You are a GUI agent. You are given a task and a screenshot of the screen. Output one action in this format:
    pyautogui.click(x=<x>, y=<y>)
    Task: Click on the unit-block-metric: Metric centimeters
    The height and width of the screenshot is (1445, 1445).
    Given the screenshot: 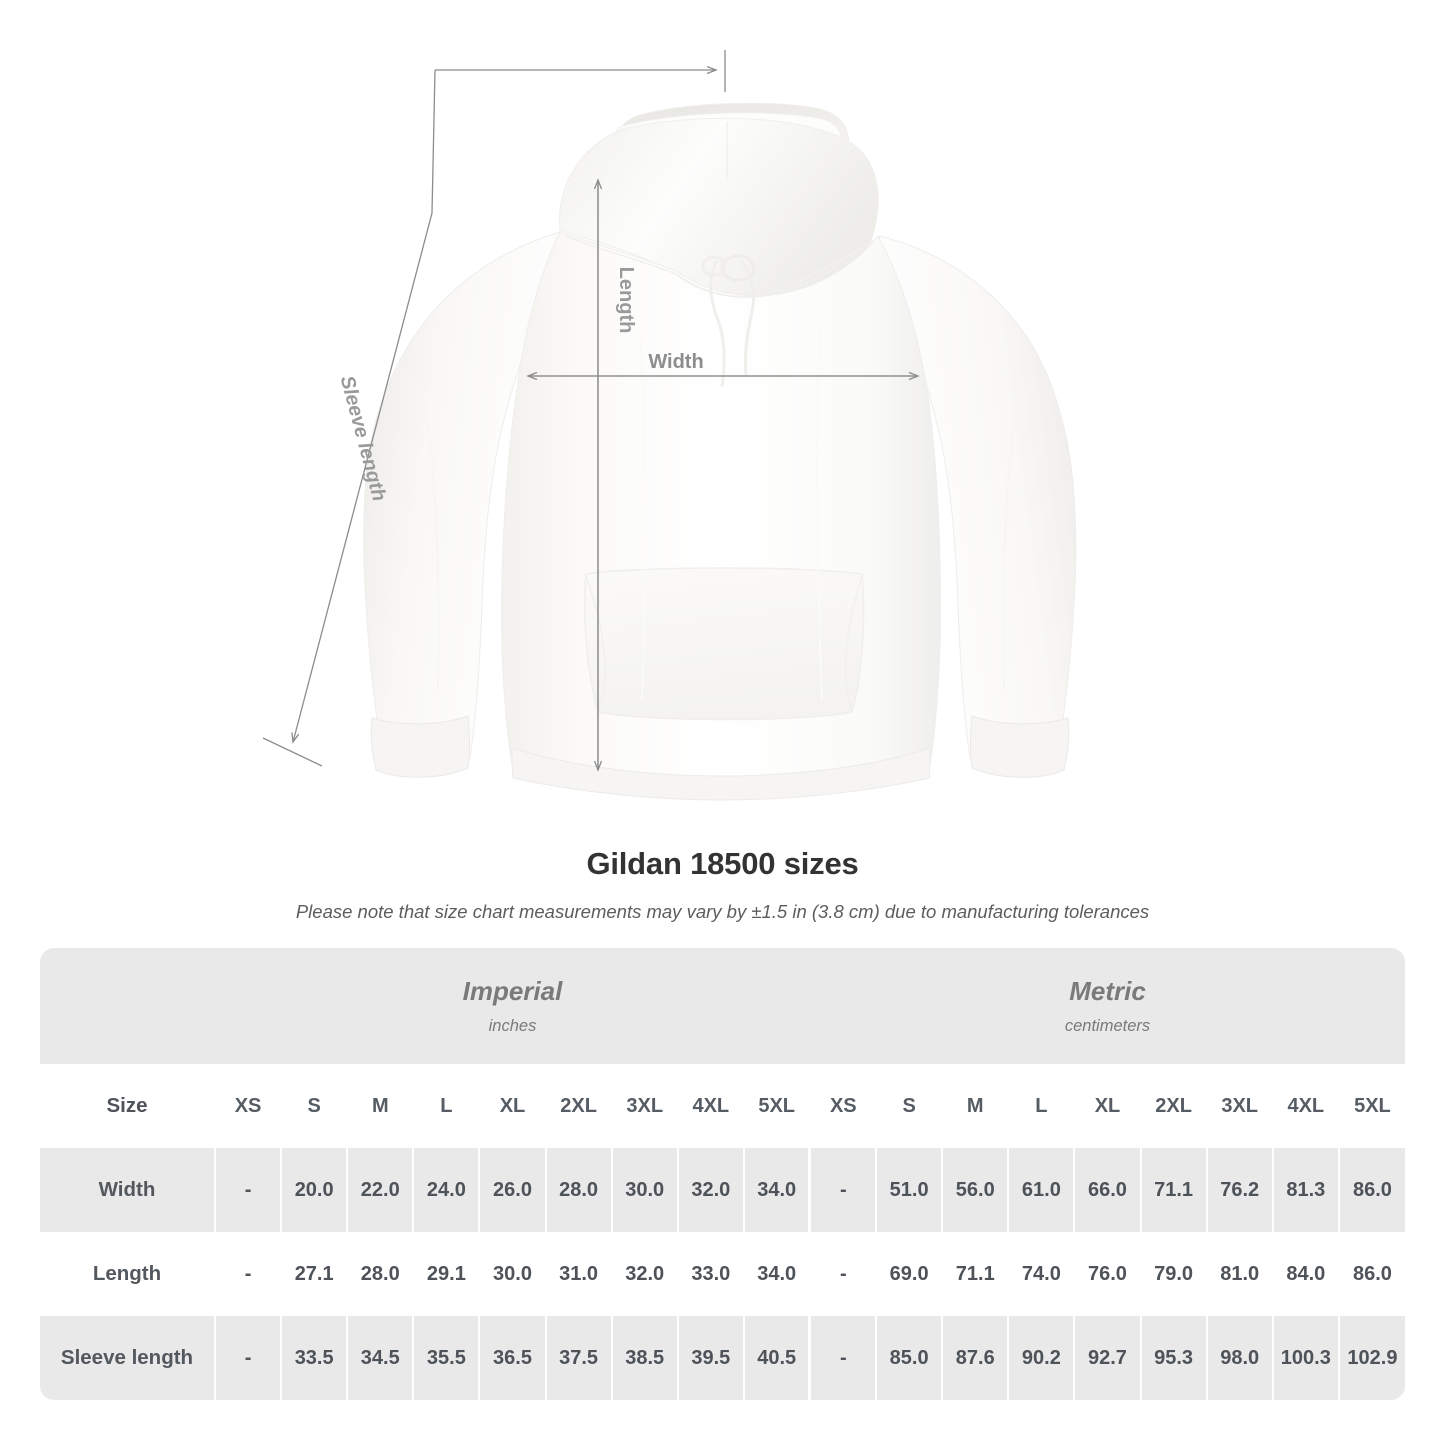 What is the action you would take?
    pyautogui.click(x=1107, y=1006)
    